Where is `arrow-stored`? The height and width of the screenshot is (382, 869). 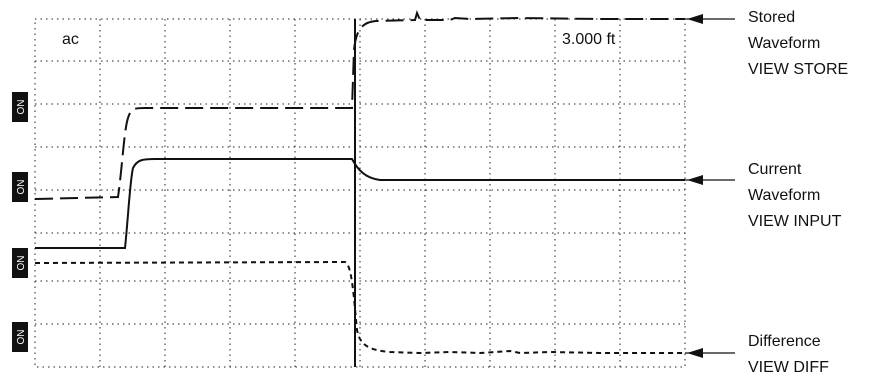
arrow-stored is located at coordinates (710, 19).